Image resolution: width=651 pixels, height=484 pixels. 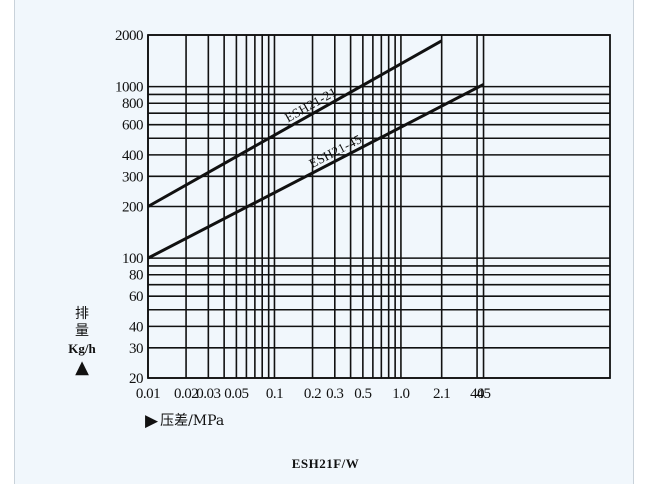 What do you see at coordinates (132, 208) in the screenshot?
I see `y-tick-label: 200` at bounding box center [132, 208].